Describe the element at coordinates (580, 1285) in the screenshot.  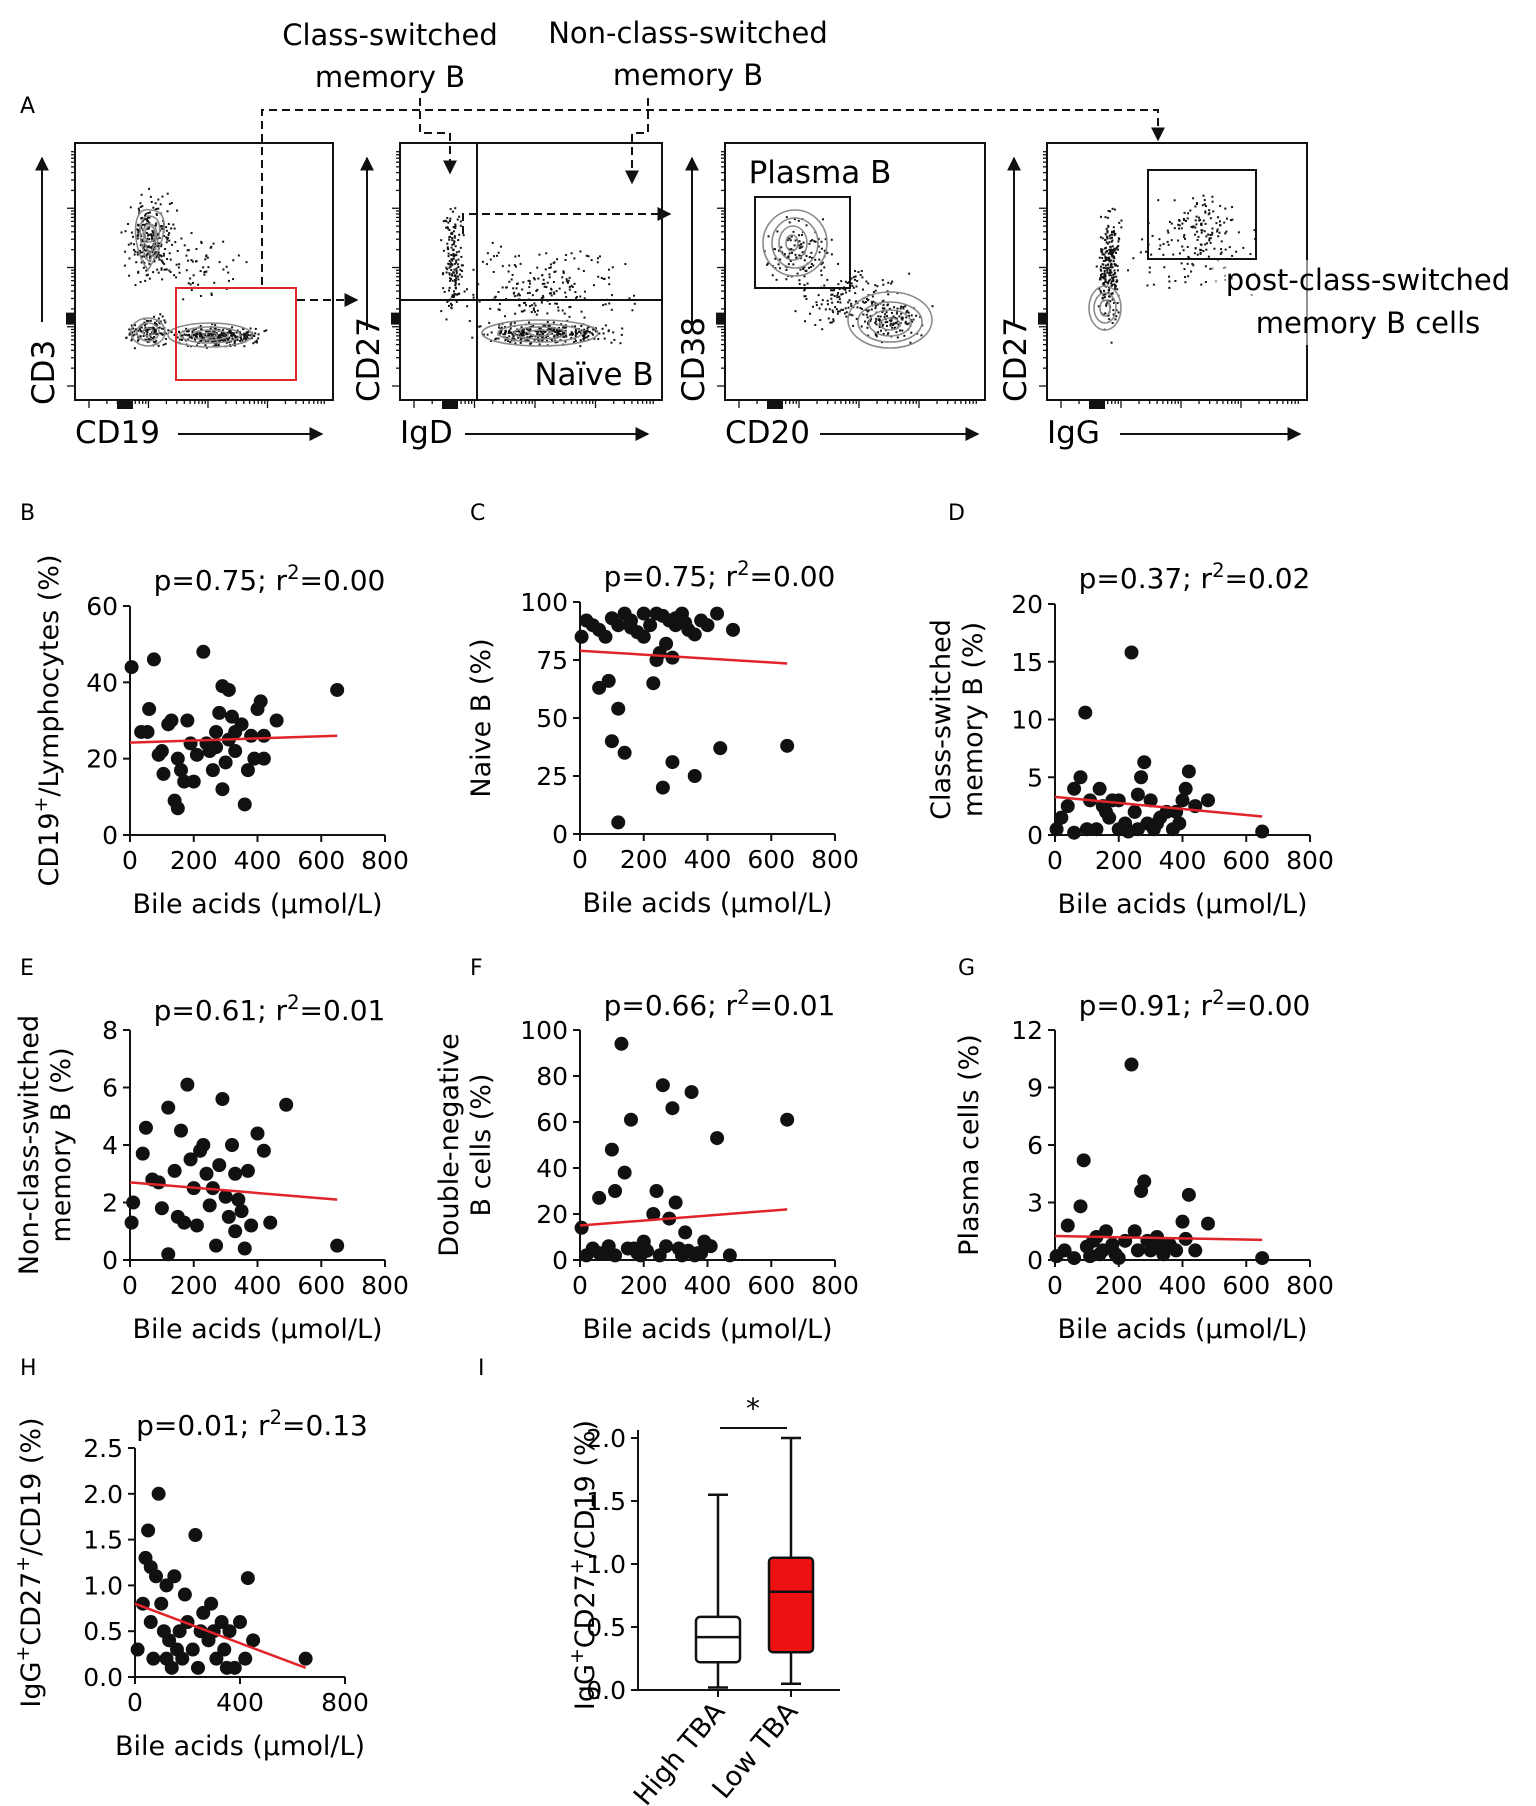
I see `x-tick-label: 0` at that location.